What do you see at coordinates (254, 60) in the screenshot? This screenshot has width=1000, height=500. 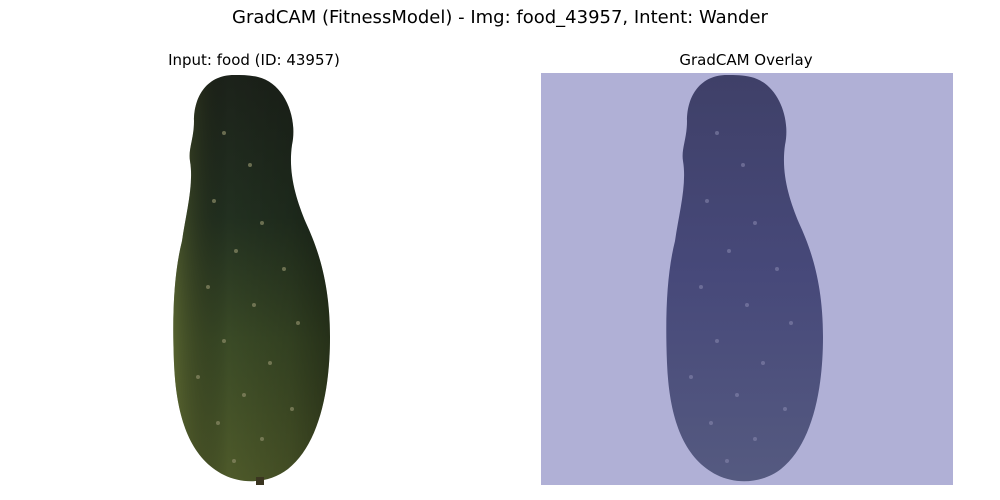 I see `input-panel-title: Input: food (ID: 43957)` at bounding box center [254, 60].